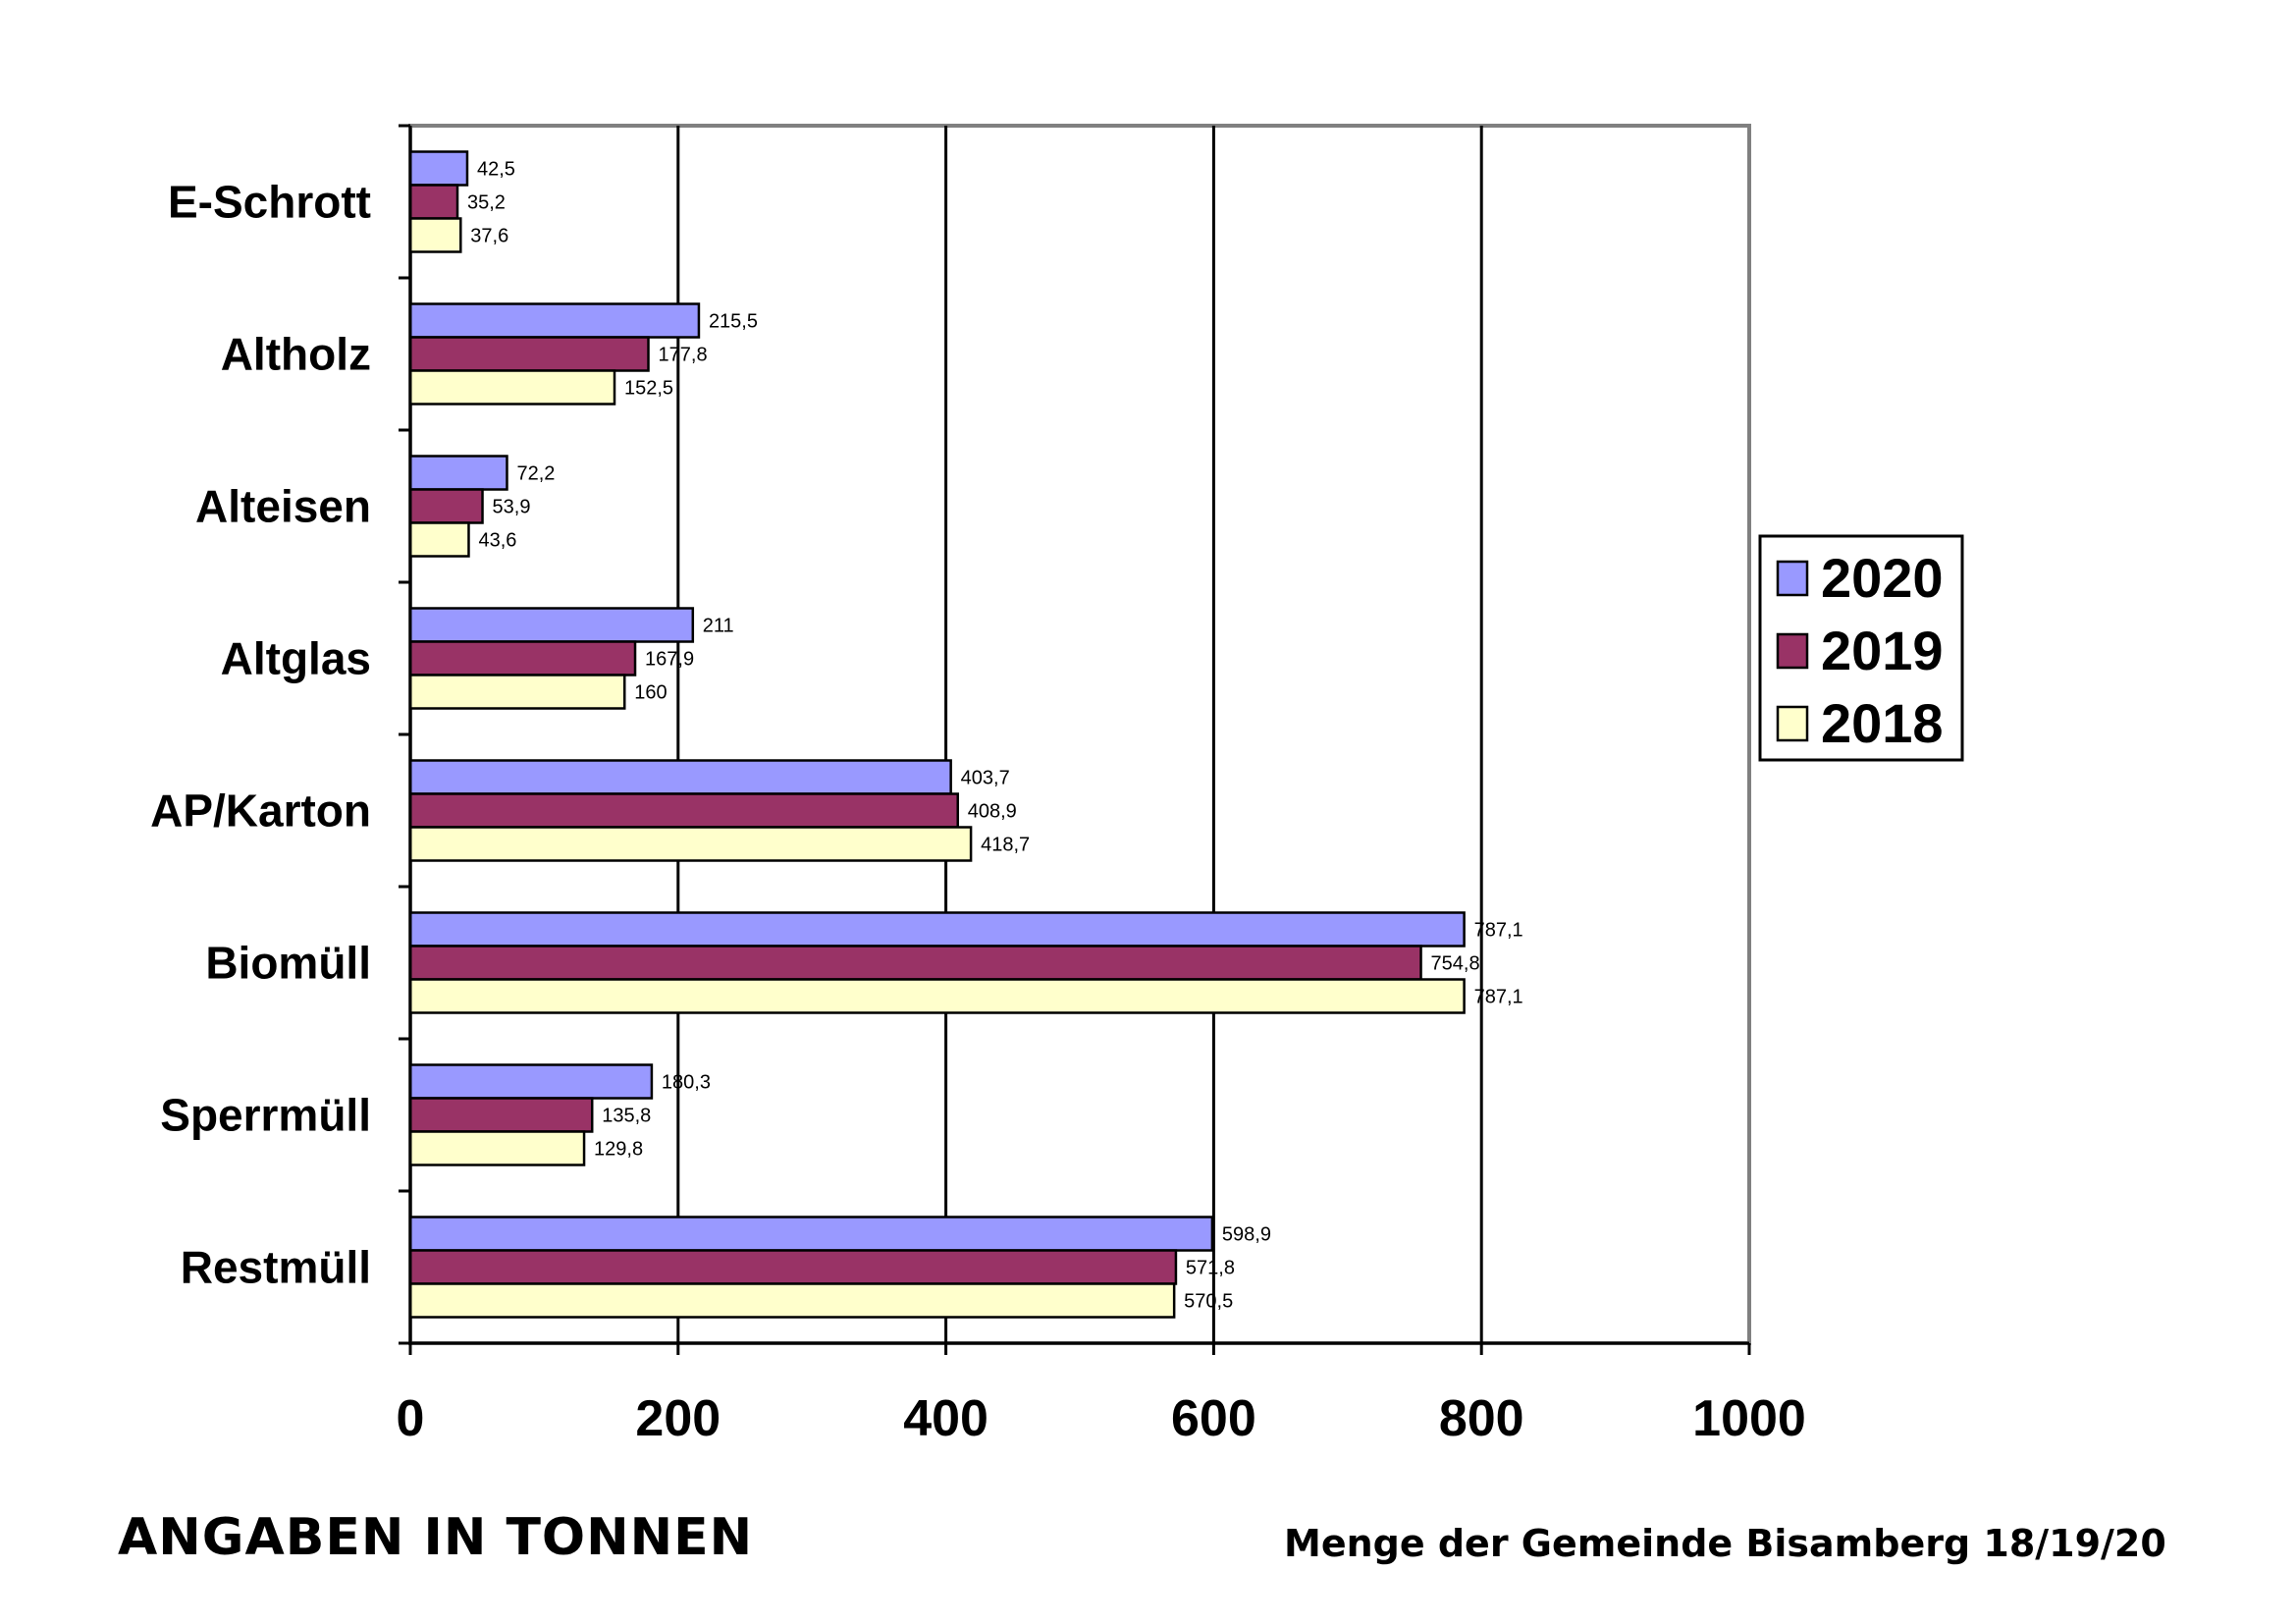  Describe the element at coordinates (265, 1115) in the screenshot. I see `category-label: Sperrmüll` at that location.